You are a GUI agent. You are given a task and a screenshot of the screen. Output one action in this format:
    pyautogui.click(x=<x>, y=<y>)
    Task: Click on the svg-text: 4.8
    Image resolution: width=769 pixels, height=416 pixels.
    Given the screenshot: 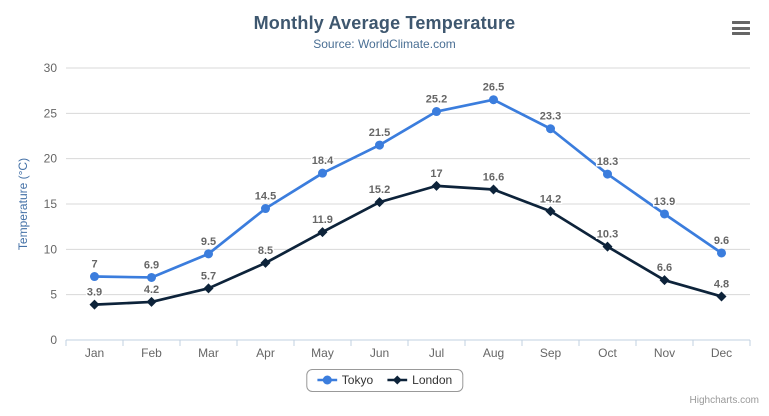 What is the action you would take?
    pyautogui.click(x=721, y=284)
    